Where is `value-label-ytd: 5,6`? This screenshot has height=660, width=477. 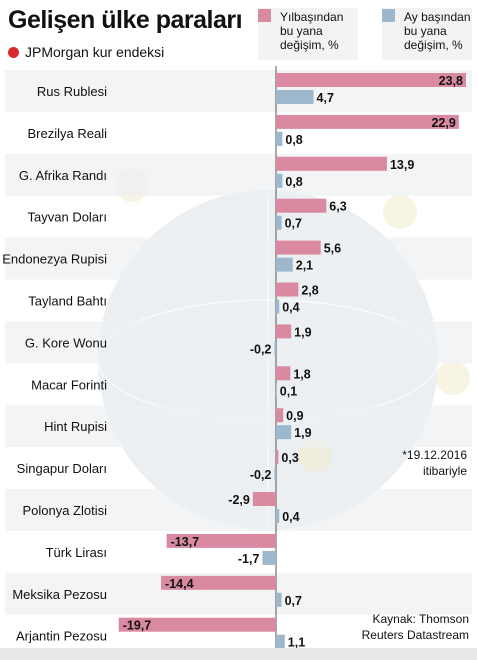
value-label-ytd: 5,6 is located at coordinates (332, 249).